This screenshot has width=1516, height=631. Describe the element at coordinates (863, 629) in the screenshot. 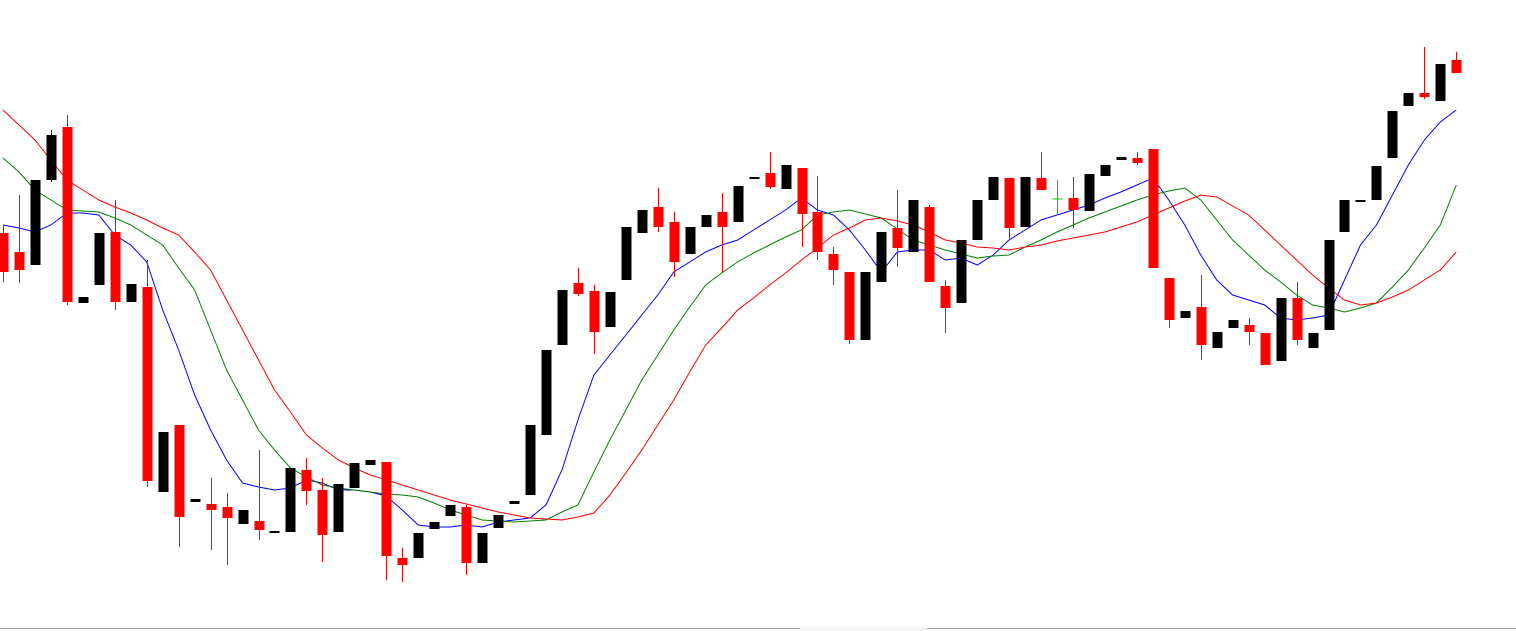

I see `scroll-gap` at that location.